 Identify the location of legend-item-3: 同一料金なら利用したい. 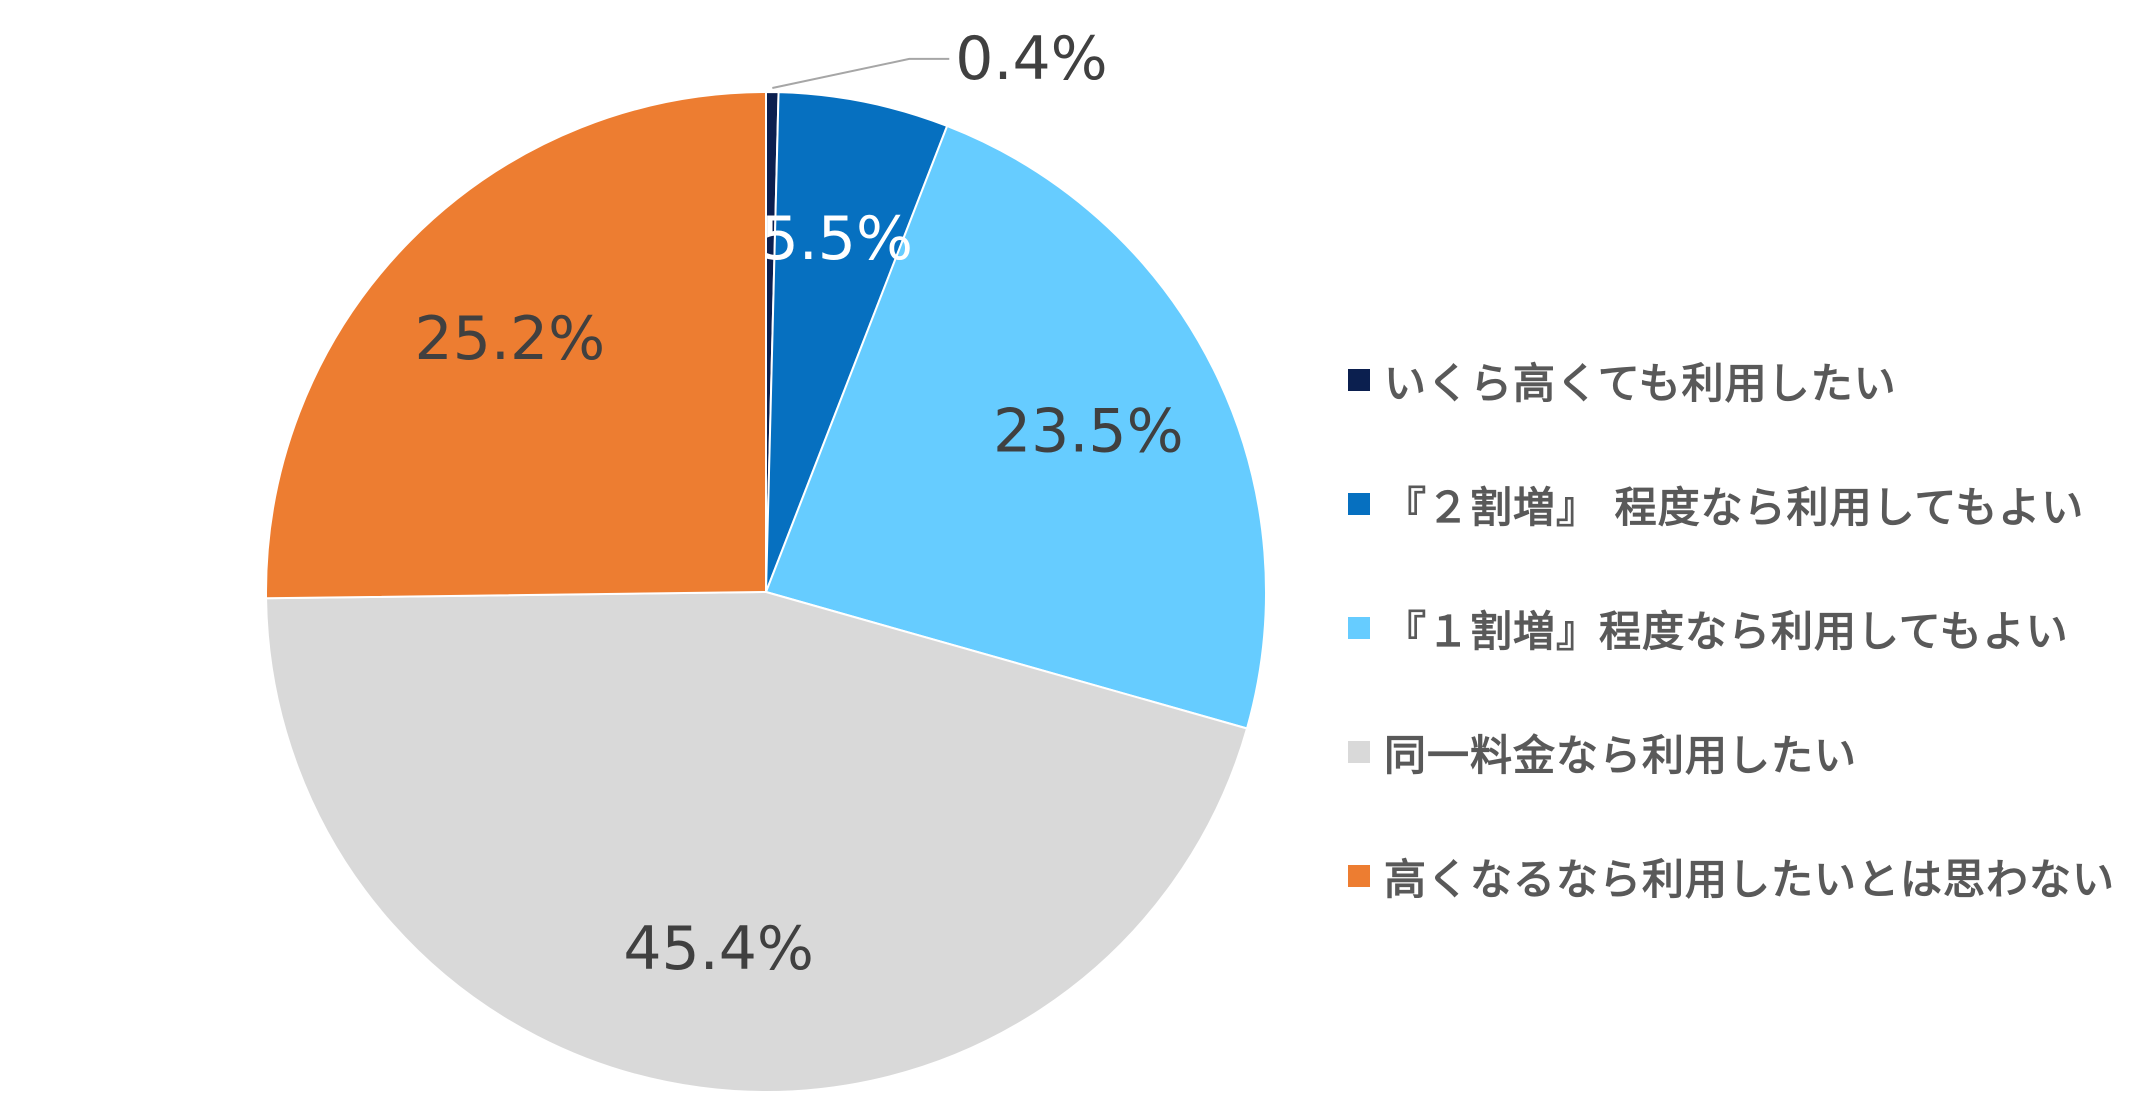
(1743, 752).